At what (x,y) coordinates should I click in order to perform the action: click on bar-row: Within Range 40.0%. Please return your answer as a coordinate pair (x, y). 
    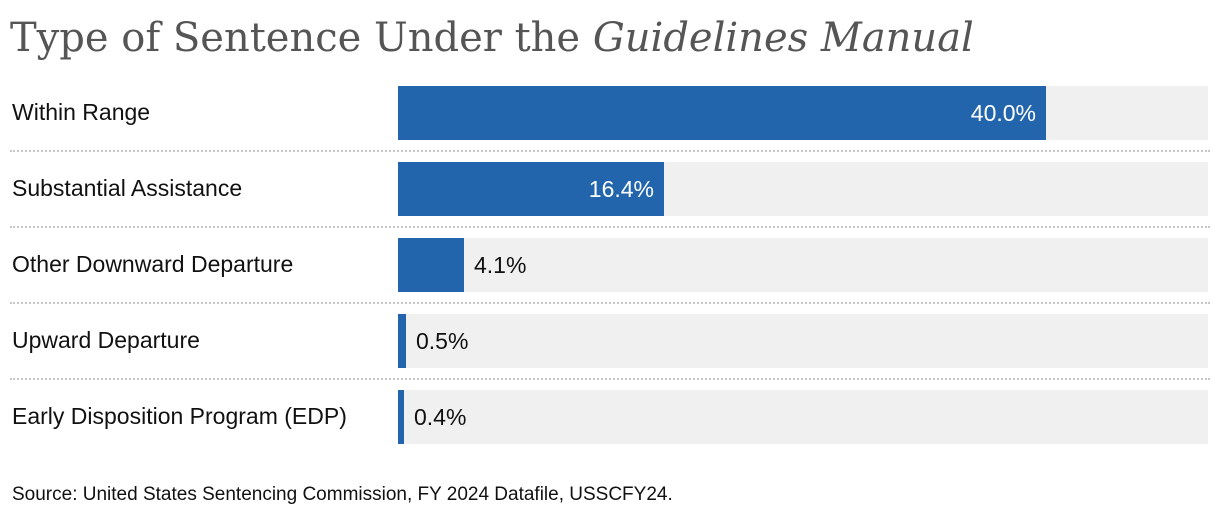
    Looking at the image, I should click on (605, 122).